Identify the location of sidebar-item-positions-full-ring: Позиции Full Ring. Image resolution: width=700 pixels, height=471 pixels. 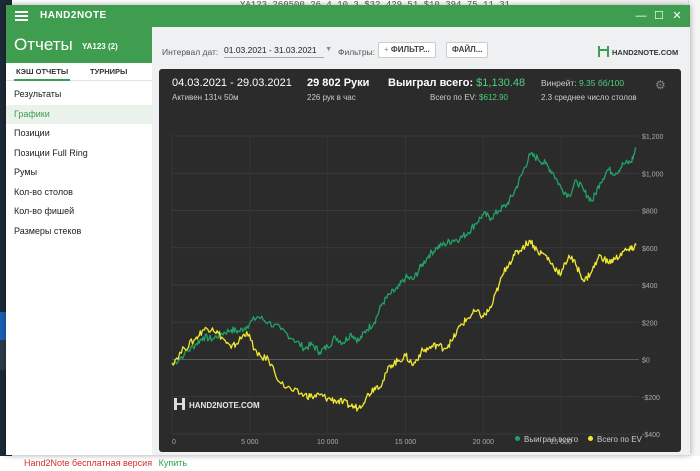
(51, 152).